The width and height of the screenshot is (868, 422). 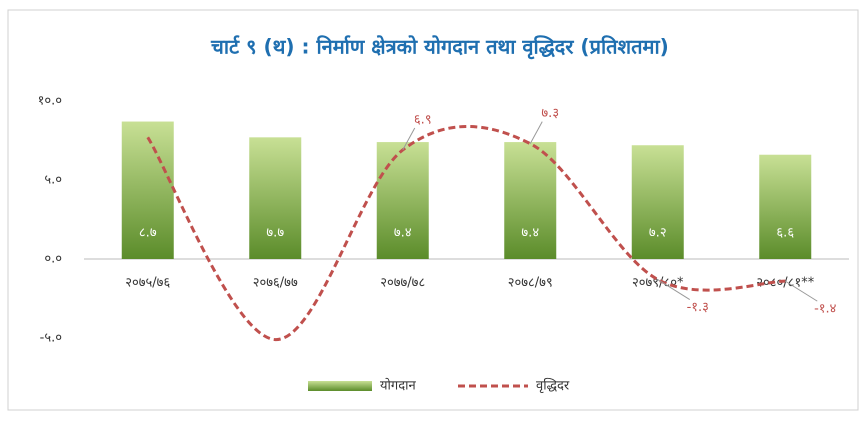 What do you see at coordinates (423, 119) in the screenshot?
I see `line-value-label: ६.९` at bounding box center [423, 119].